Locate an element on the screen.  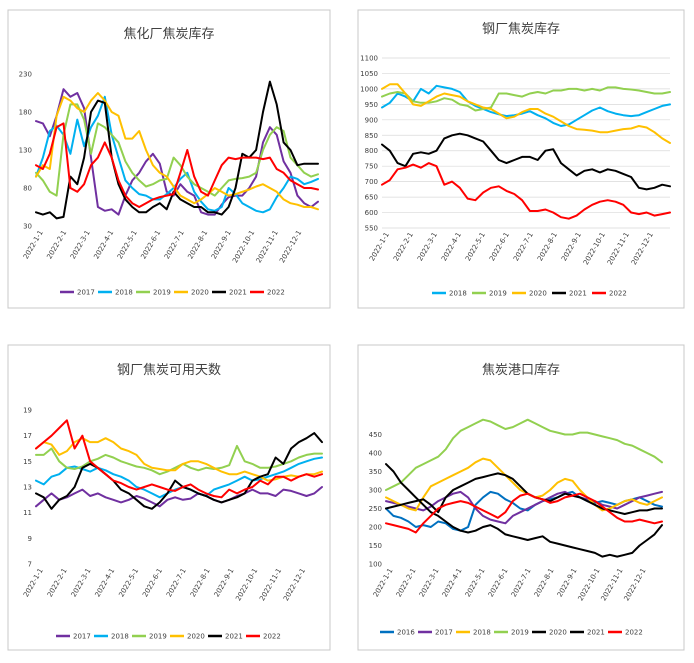
y-tick-label: 1050 is located at coordinates (369, 74).